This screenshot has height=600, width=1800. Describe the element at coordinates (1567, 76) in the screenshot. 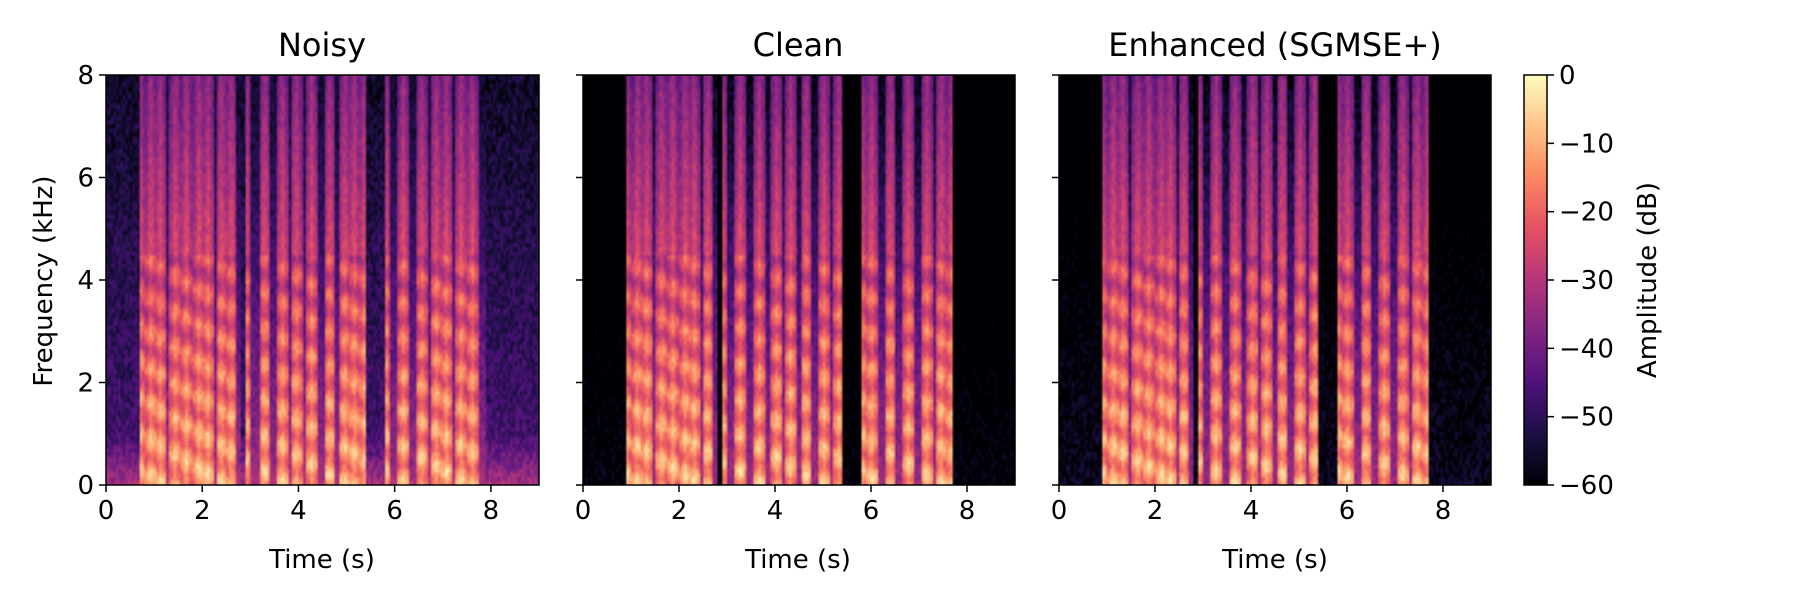

I see `colorbar-tick-label: 0` at that location.